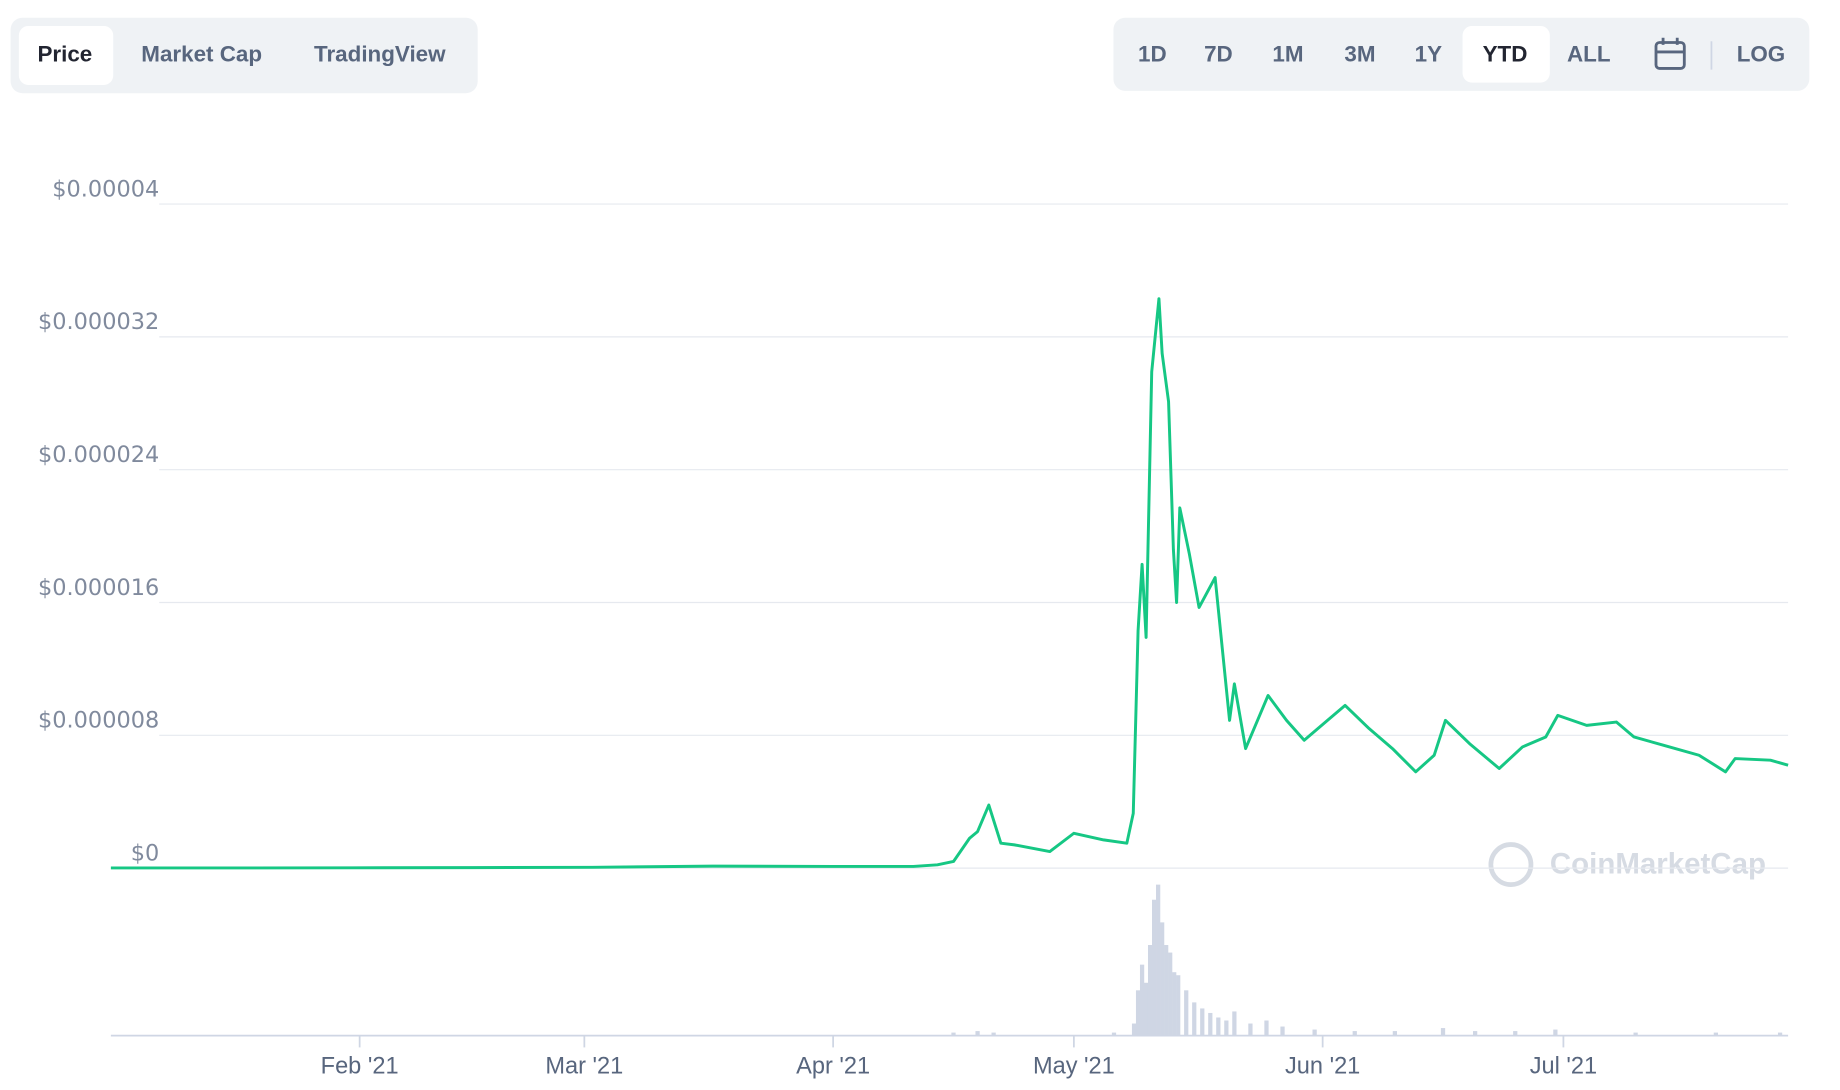  What do you see at coordinates (98, 721) in the screenshot?
I see `y-tick-label: $0.000008` at bounding box center [98, 721].